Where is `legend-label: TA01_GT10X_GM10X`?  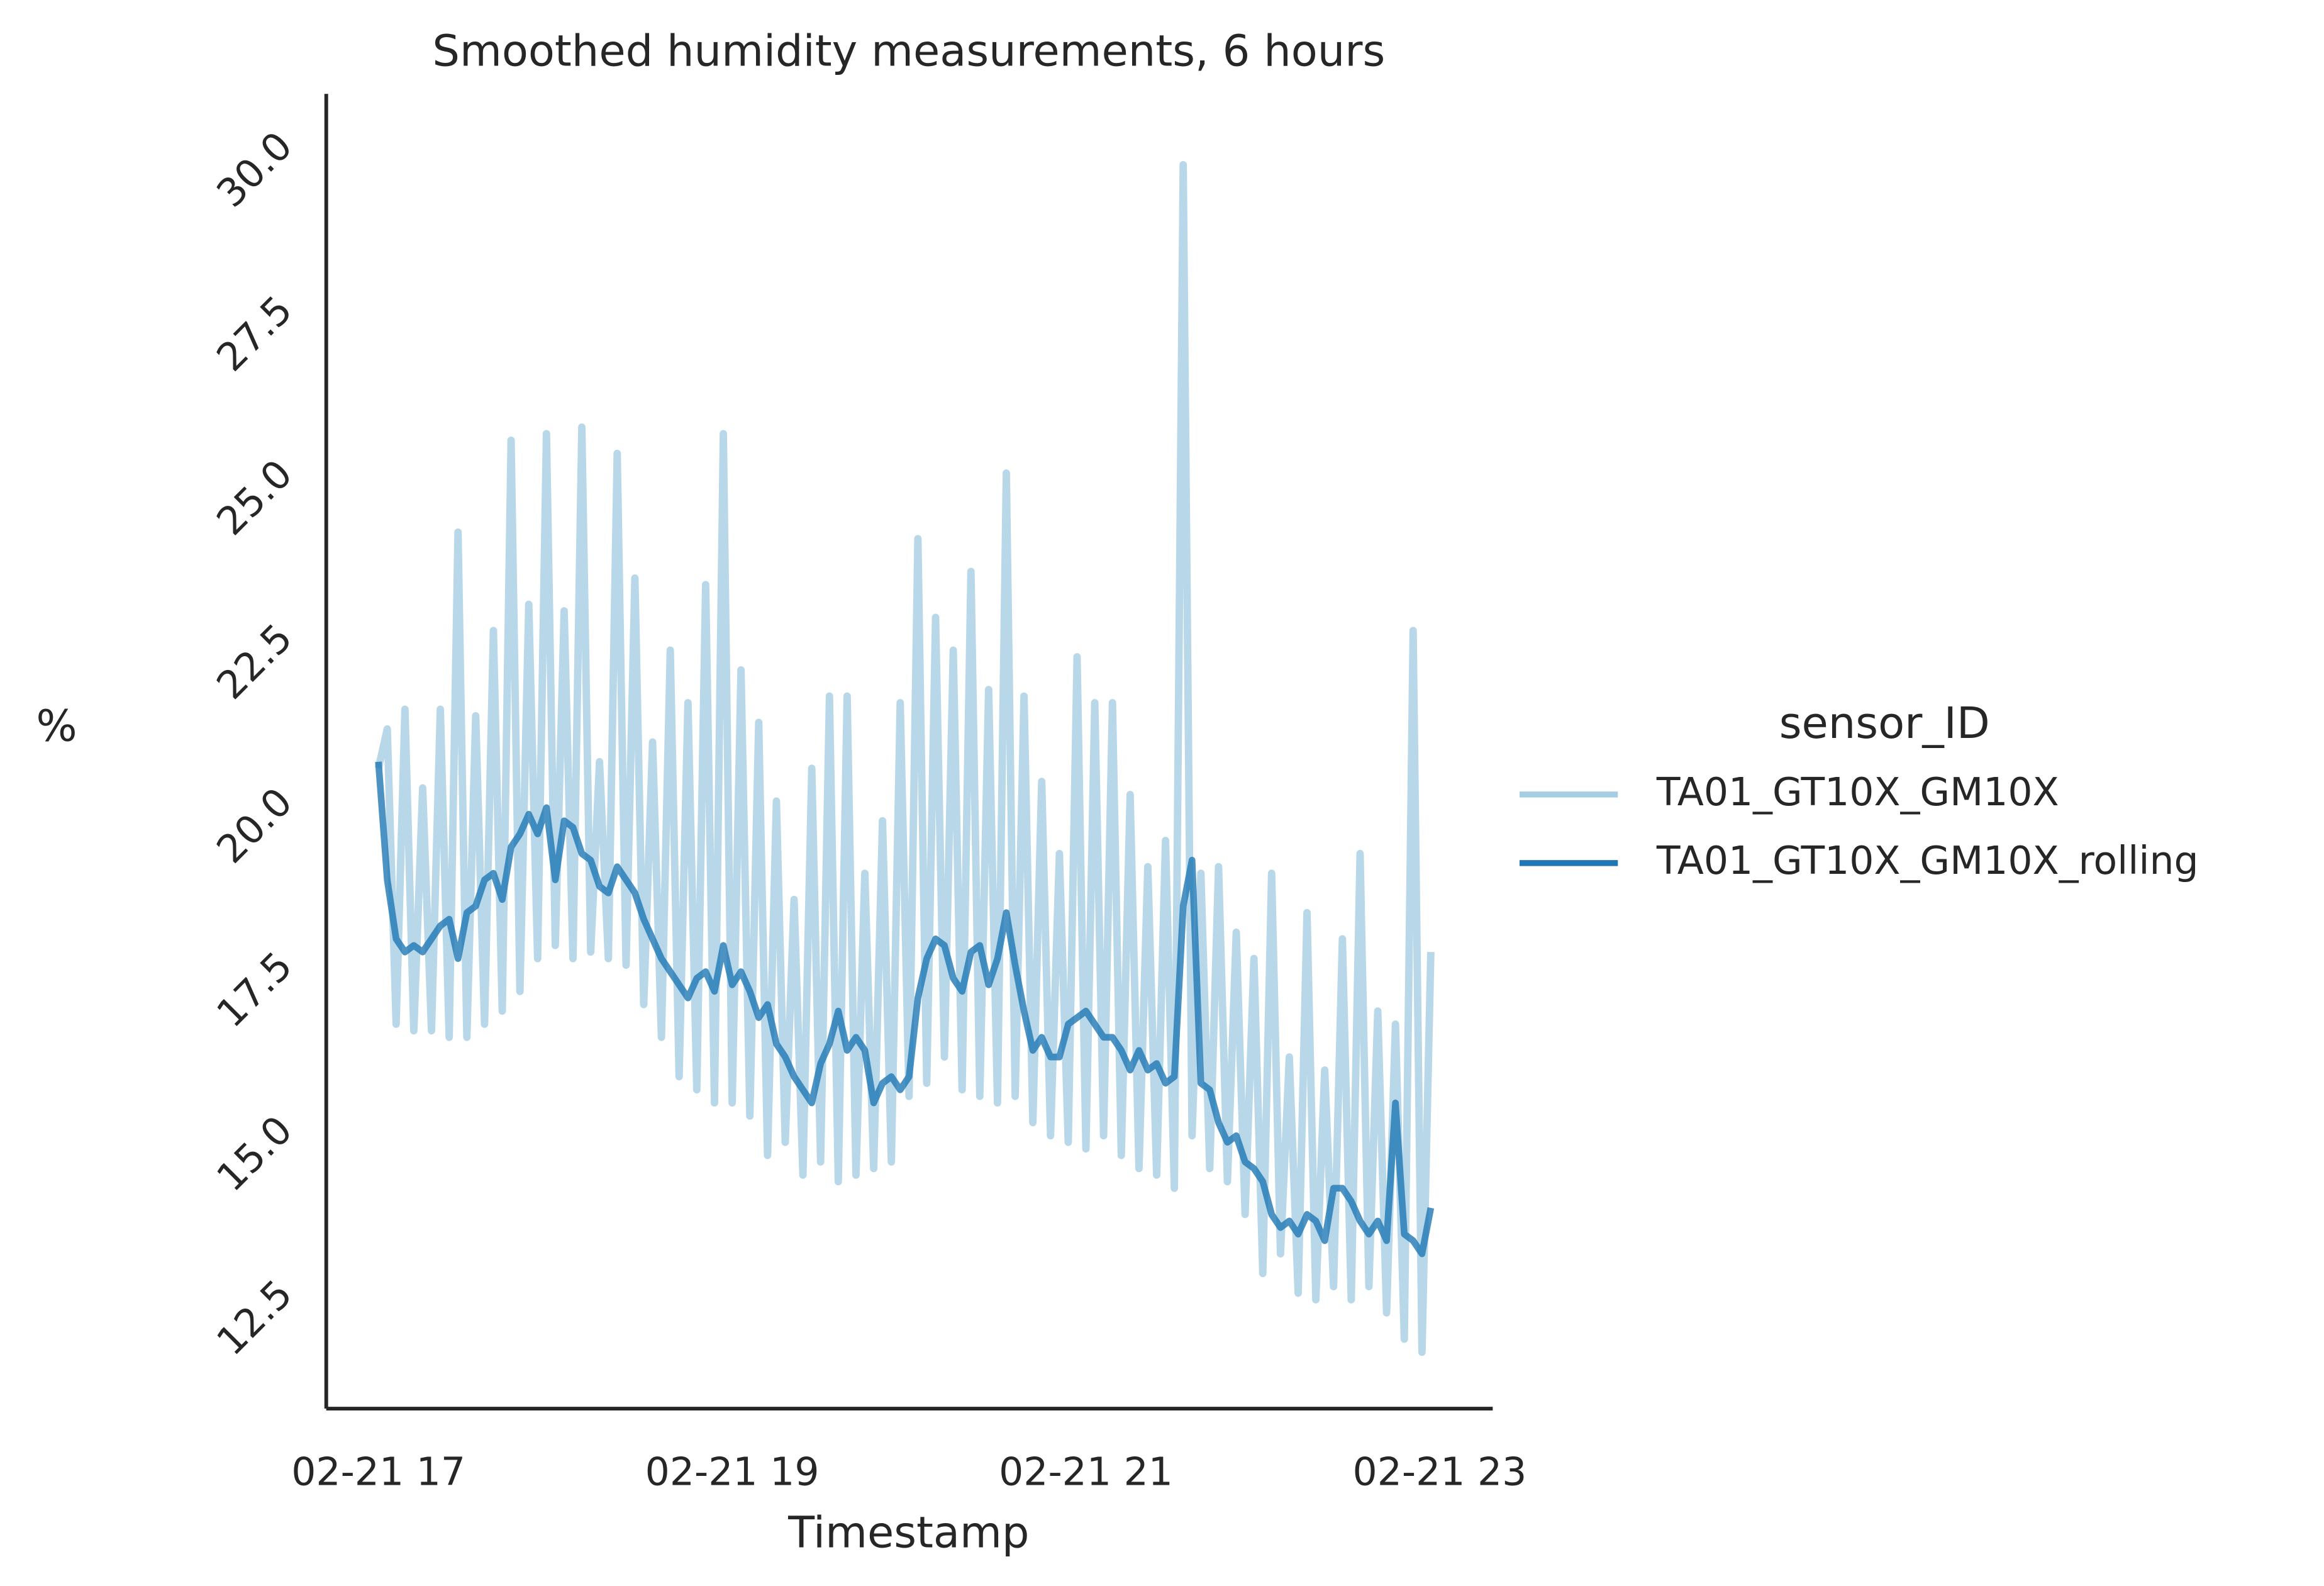
legend-label: TA01_GT10X_GM10X is located at coordinates (1857, 792).